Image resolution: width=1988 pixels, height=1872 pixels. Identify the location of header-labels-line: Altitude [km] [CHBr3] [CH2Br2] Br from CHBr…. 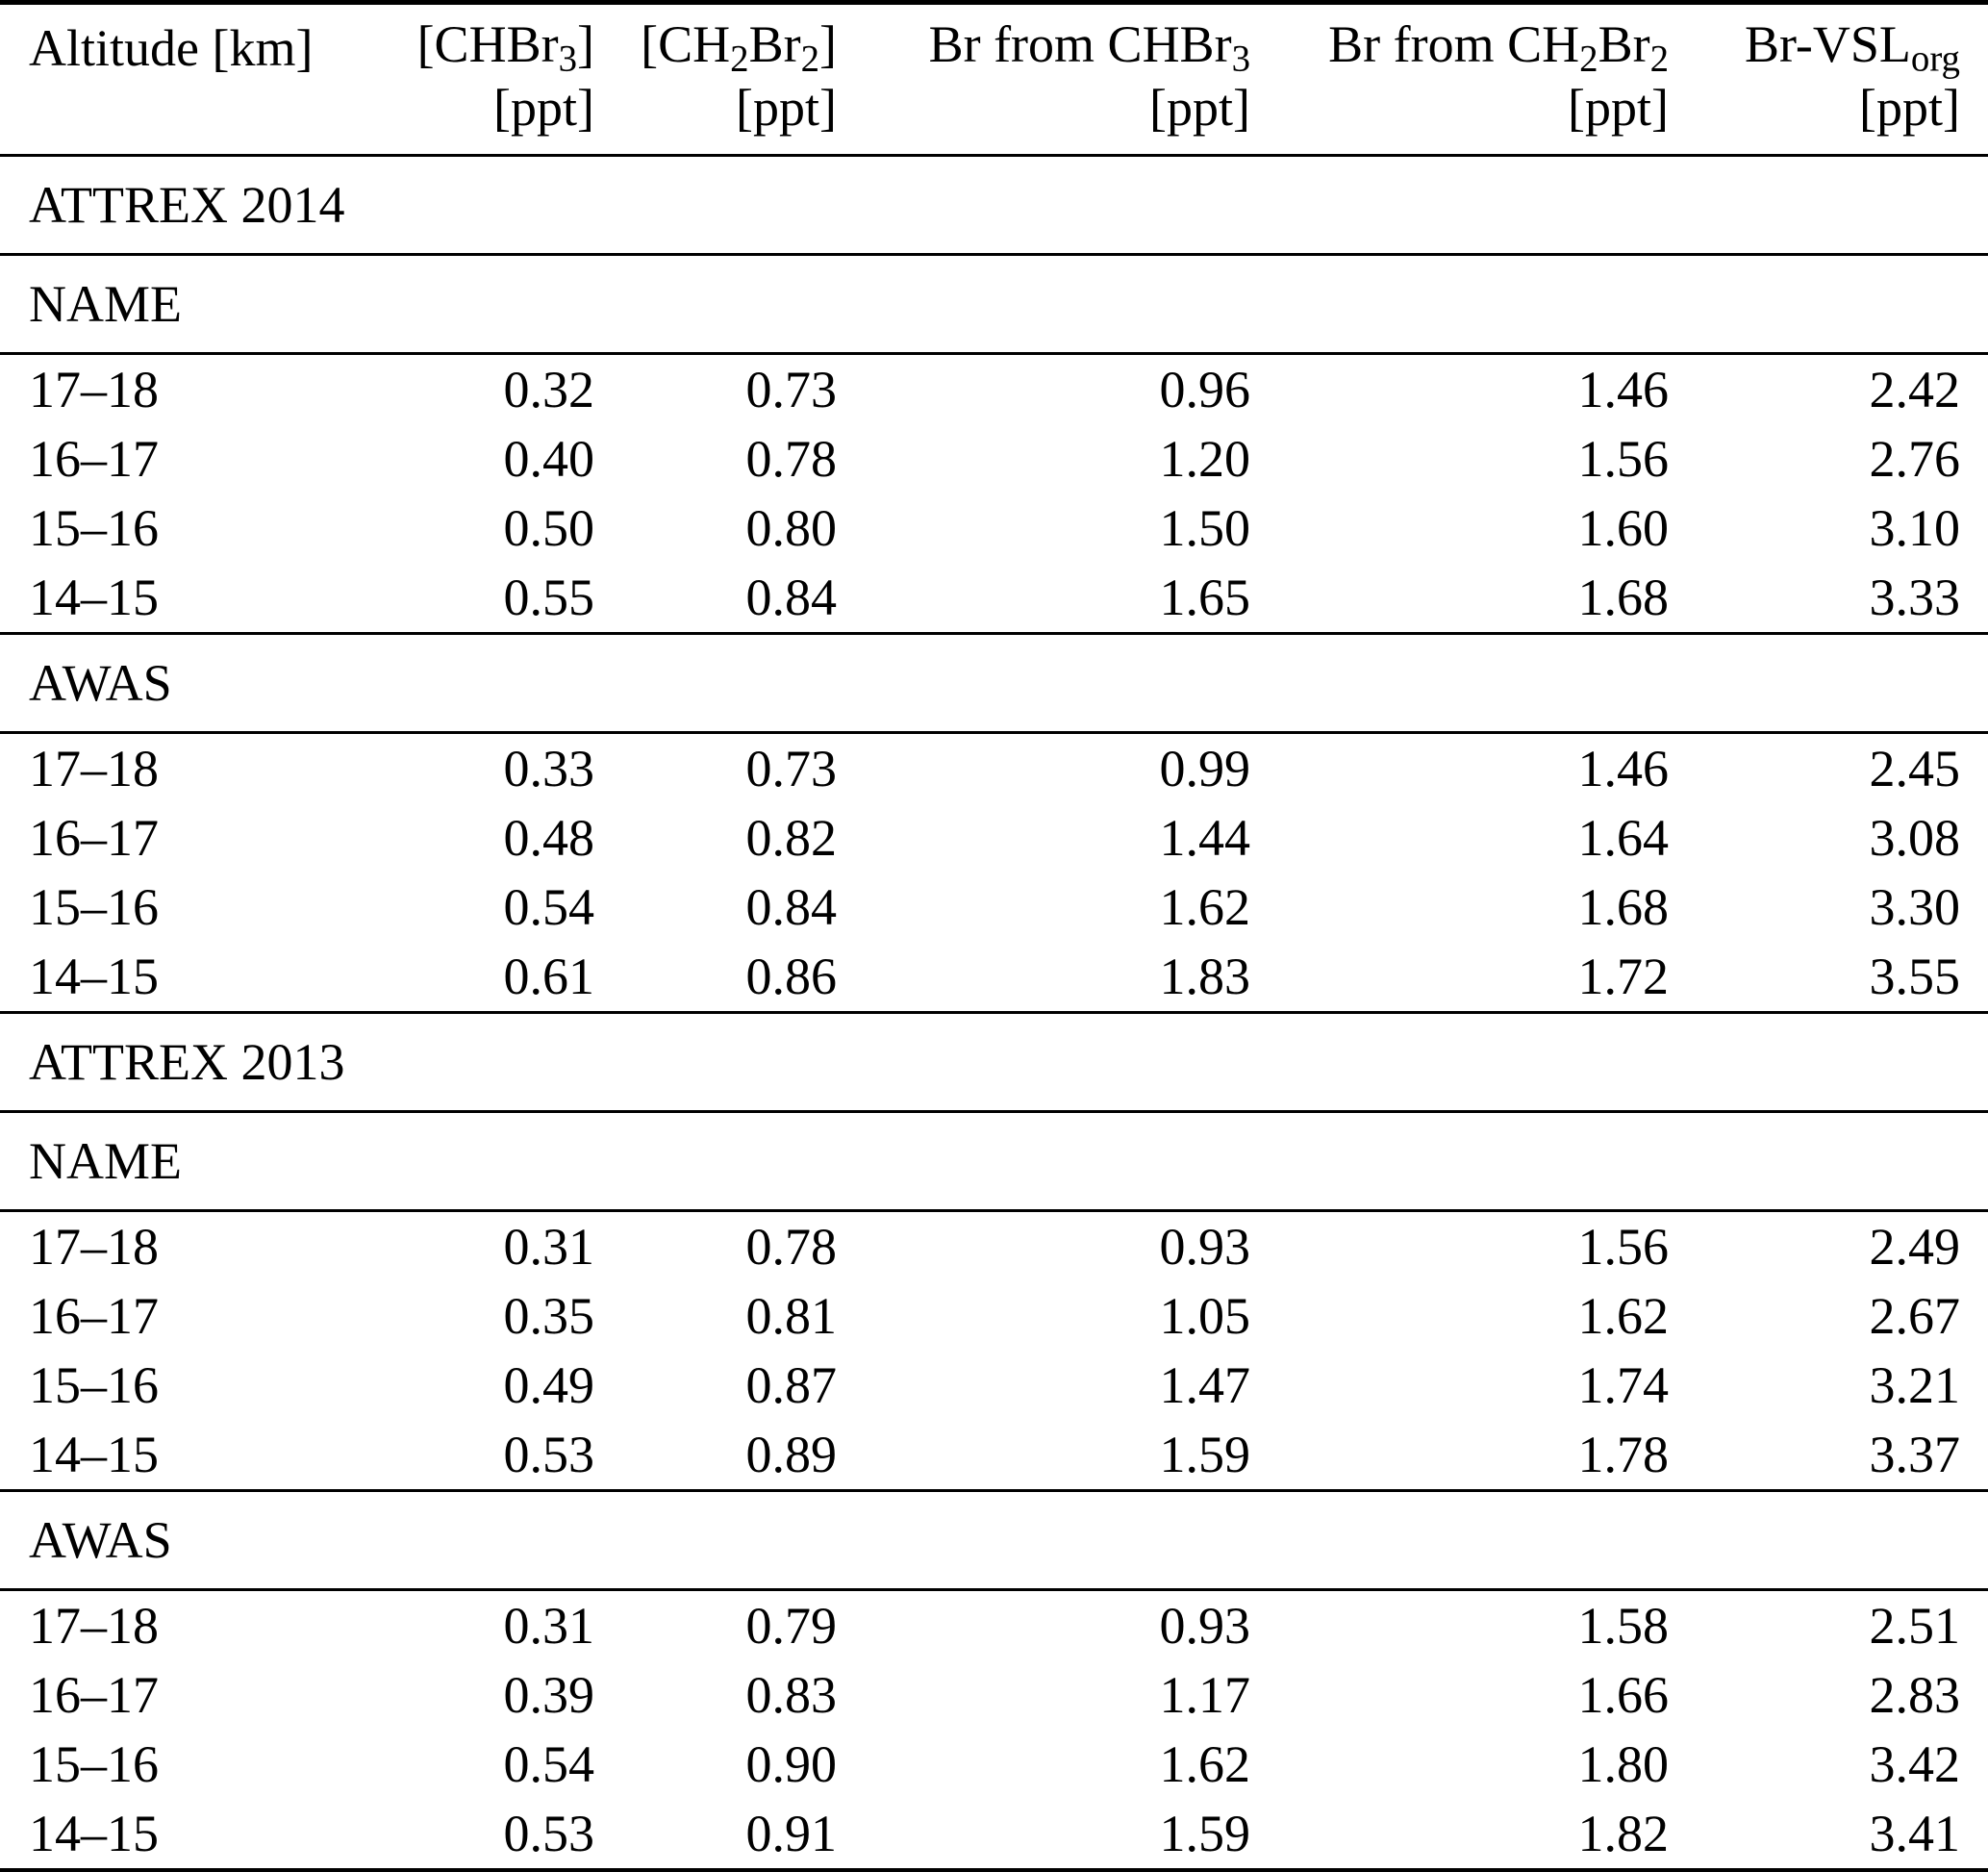
(994, 48).